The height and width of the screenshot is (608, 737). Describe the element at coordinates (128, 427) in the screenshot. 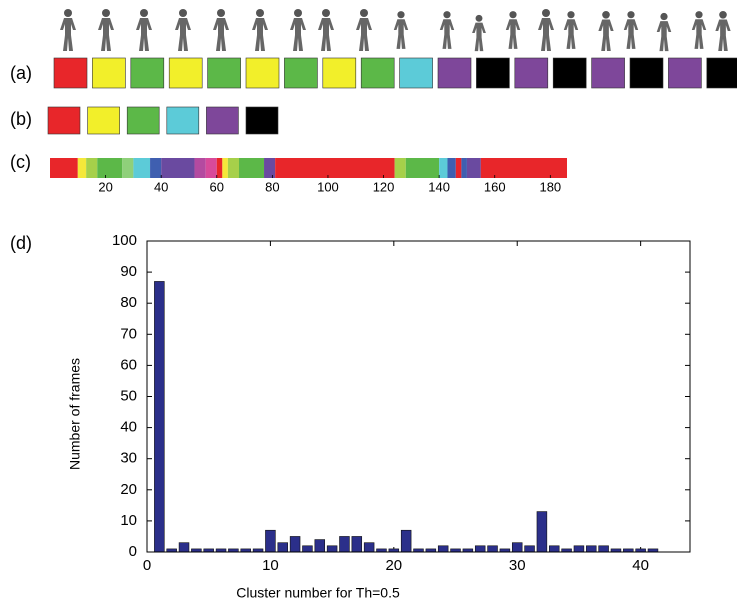

I see `y-tick-label: 40` at that location.